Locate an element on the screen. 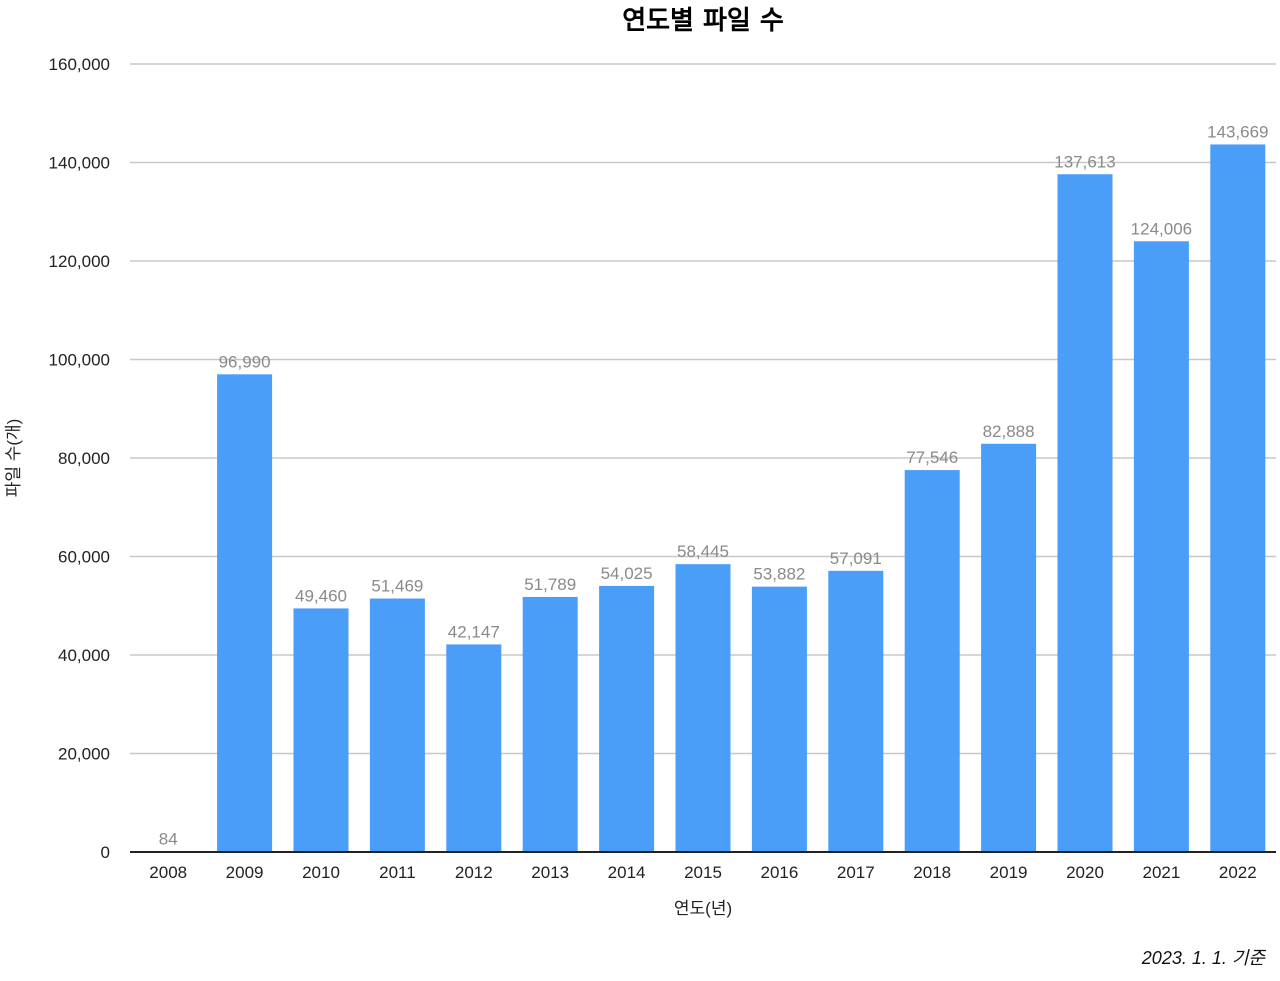  bar-2016 is located at coordinates (779, 719).